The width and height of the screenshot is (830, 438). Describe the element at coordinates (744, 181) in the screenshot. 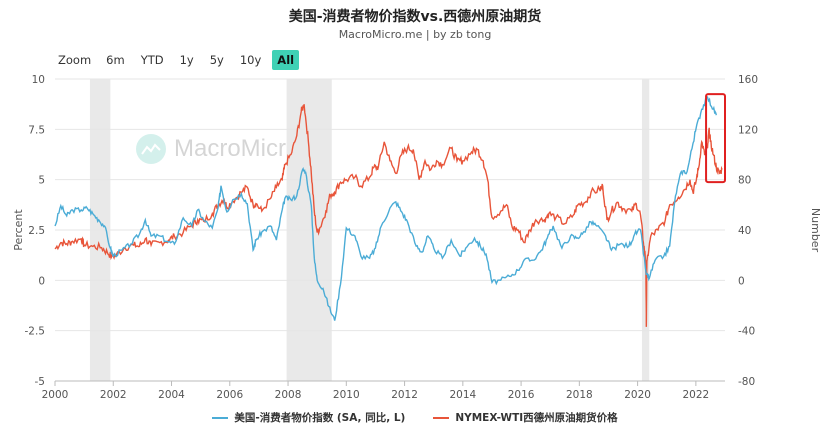

I see `right-tick-label: 80` at that location.